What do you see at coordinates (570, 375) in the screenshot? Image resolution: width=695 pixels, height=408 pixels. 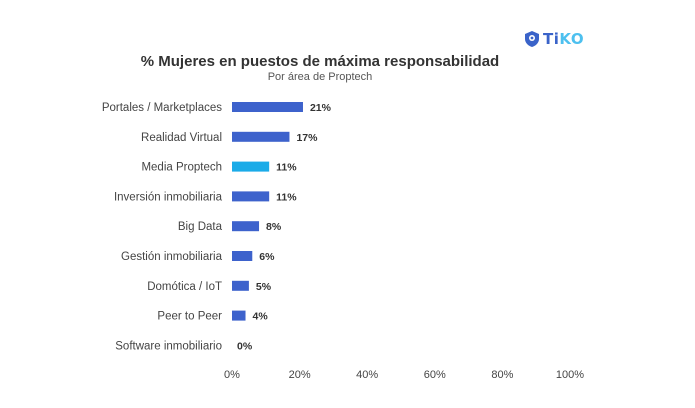 I see `x-tick-label: 100%` at bounding box center [570, 375].